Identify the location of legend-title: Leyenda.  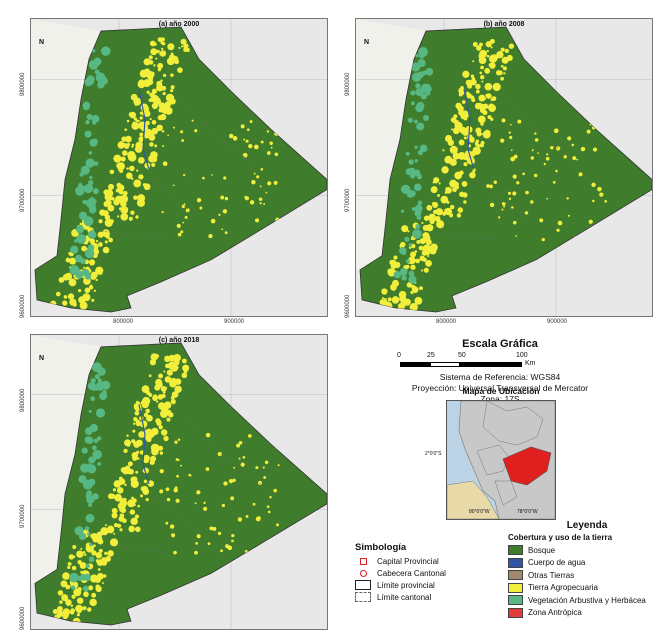
(587, 525).